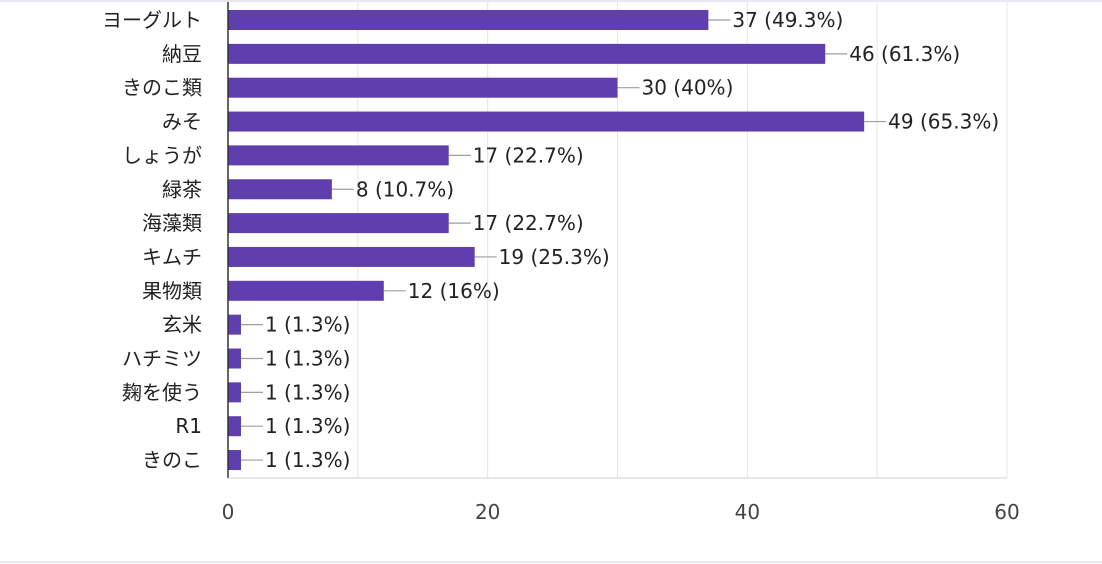 This screenshot has height=564, width=1102. Describe the element at coordinates (162, 359) in the screenshot. I see `category-label-10: ハチミツ` at that location.